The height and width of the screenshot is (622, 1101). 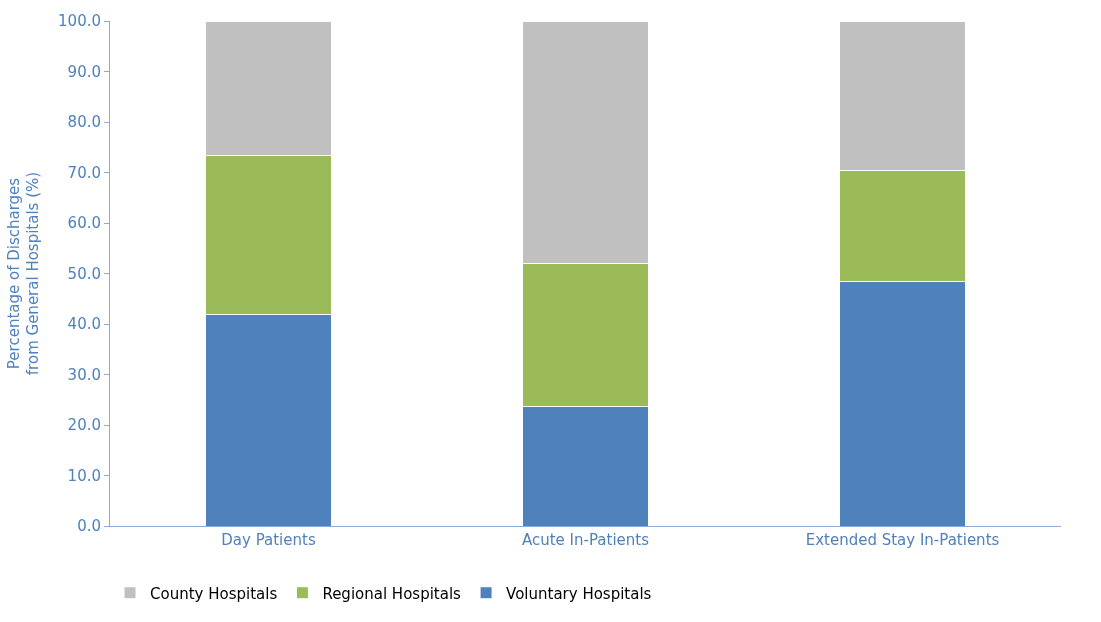 What do you see at coordinates (392, 593) in the screenshot?
I see `legend-label: Regional Hospitals` at bounding box center [392, 593].